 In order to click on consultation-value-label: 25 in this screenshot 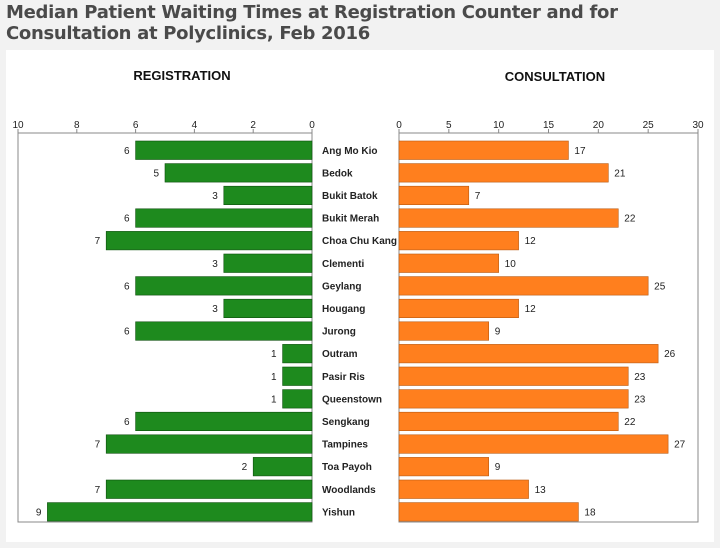, I will do `click(660, 286)`.